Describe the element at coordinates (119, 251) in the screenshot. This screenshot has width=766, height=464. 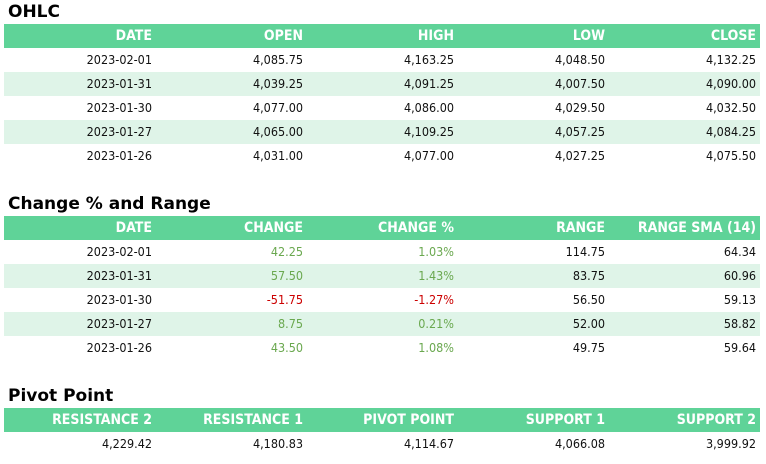
I see `change-cell-date: 2023-02-01` at that location.